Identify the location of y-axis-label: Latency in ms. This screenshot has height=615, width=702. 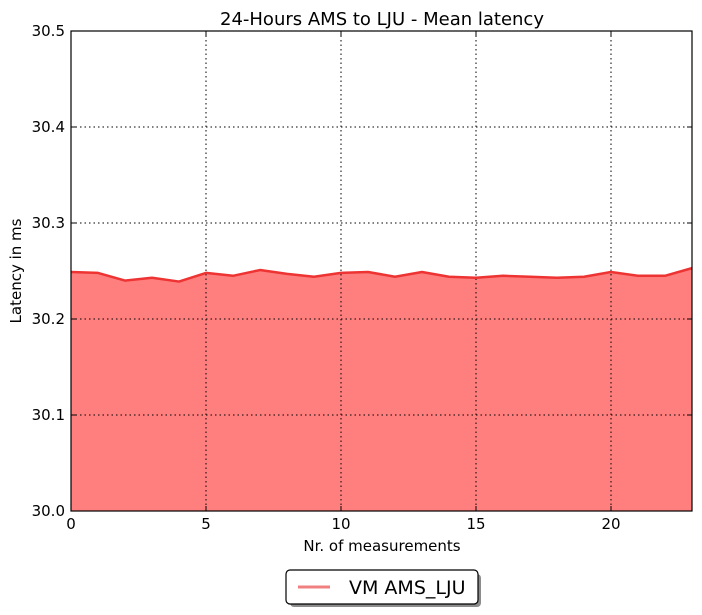
(16, 270).